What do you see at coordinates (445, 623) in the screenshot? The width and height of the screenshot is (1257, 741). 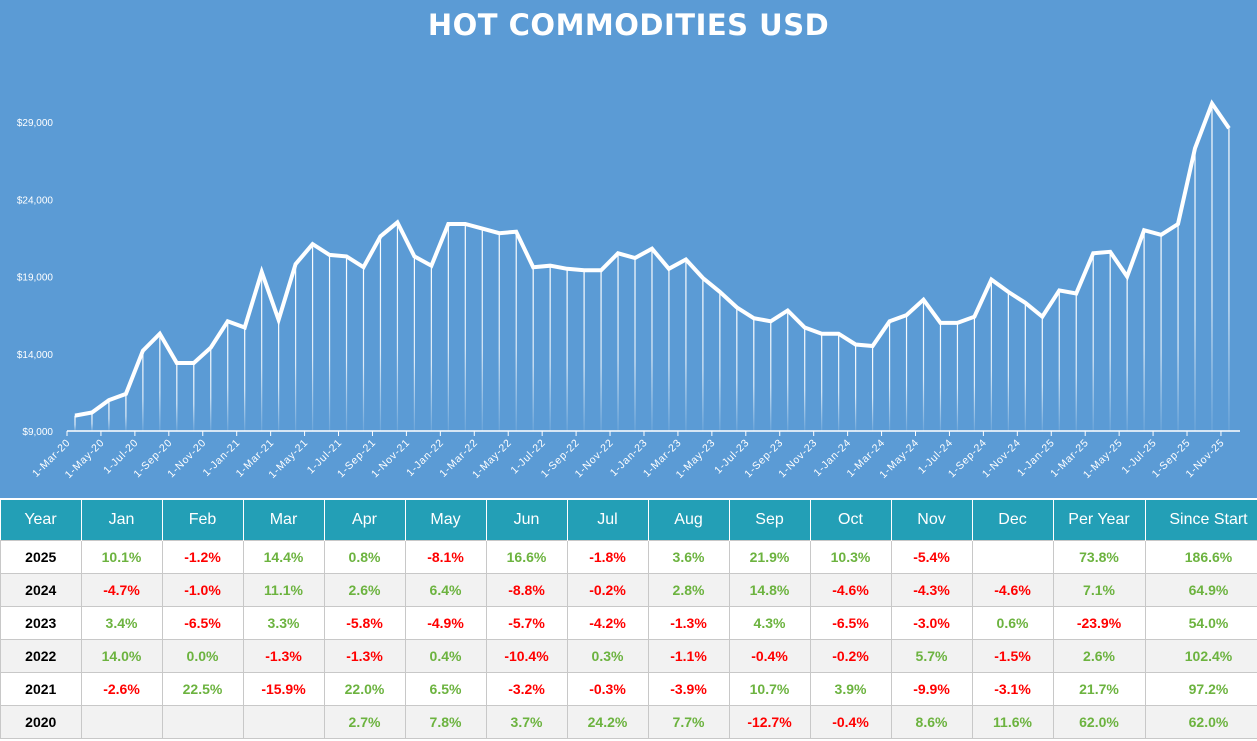 I see `return-cell: -4.9%` at bounding box center [445, 623].